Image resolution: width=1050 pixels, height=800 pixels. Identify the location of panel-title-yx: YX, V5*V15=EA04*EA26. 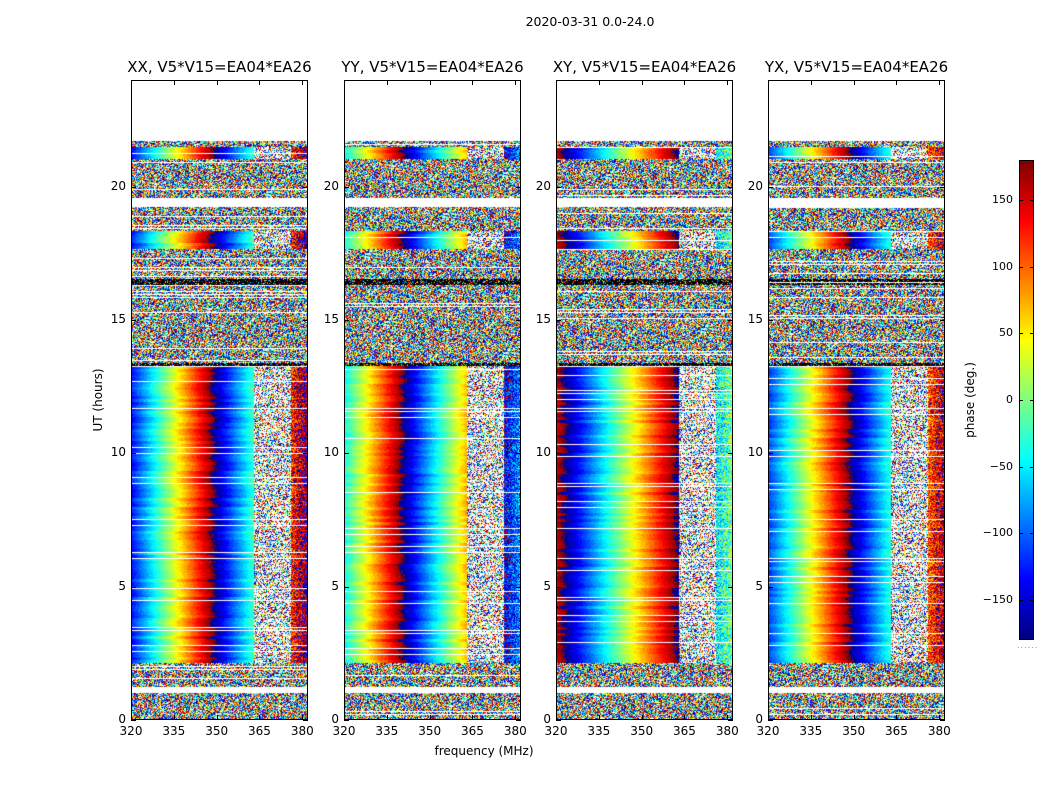
(856, 67).